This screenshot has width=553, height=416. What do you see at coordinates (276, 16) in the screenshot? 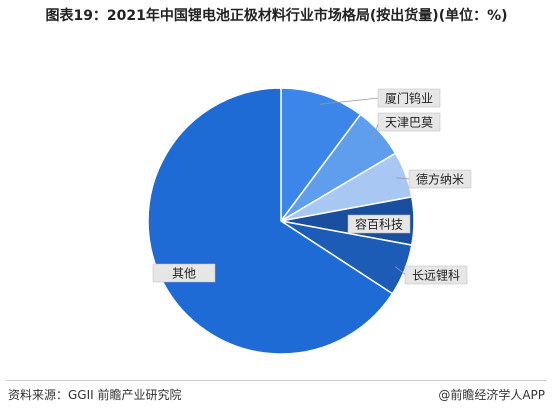
I see `chart-title: 图表19：2021年中国锂电池正极材料行业市场格局(按出货量)(单位：%)` at bounding box center [276, 16].